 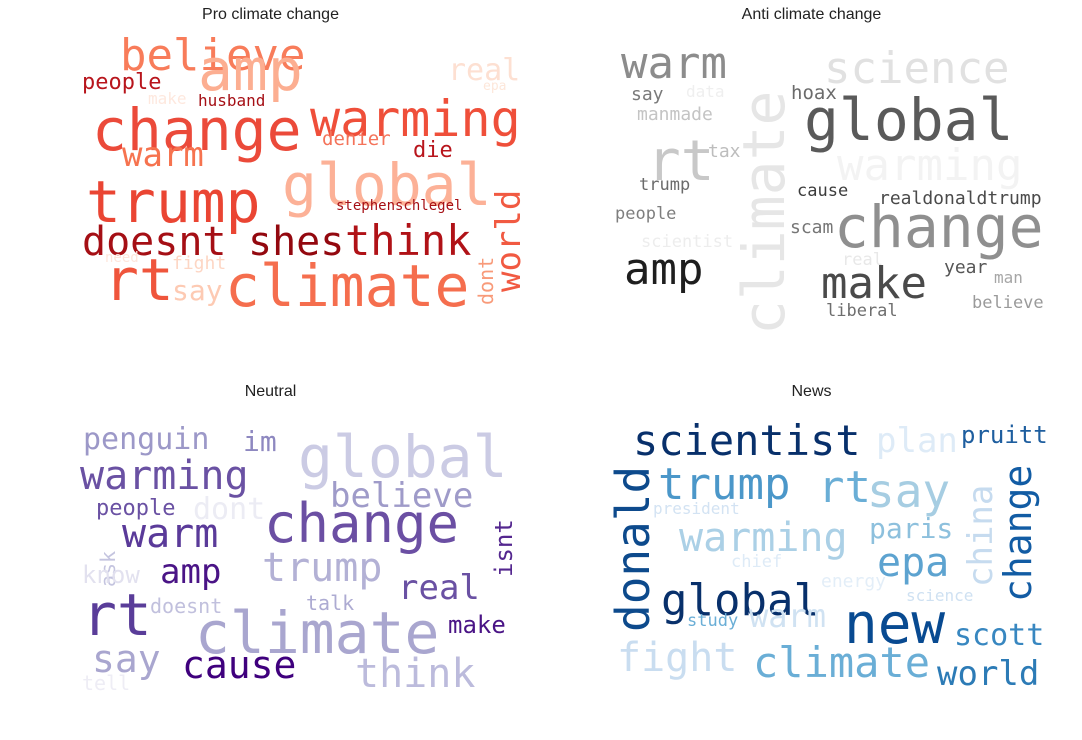 What do you see at coordinates (1008, 277) in the screenshot?
I see `word-man: man` at bounding box center [1008, 277].